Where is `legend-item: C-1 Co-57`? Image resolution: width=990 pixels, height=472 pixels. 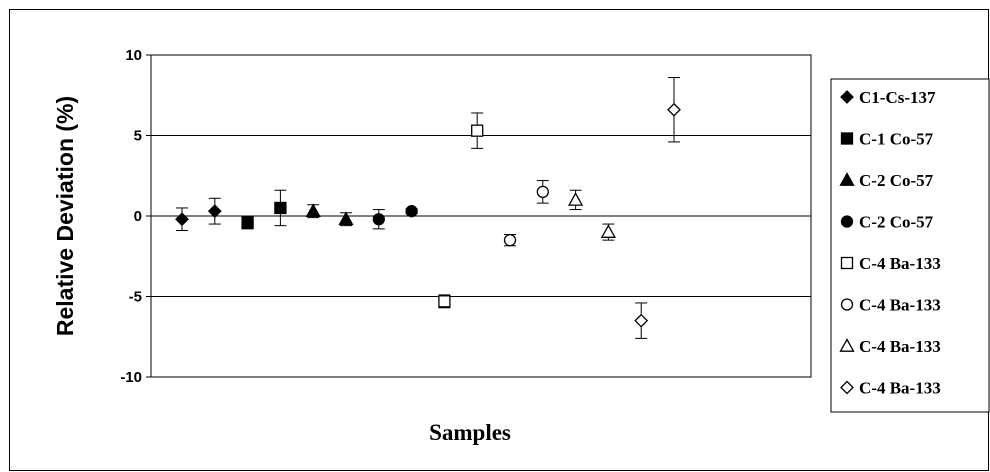 legend-item: C-1 Co-57 is located at coordinates (887, 139).